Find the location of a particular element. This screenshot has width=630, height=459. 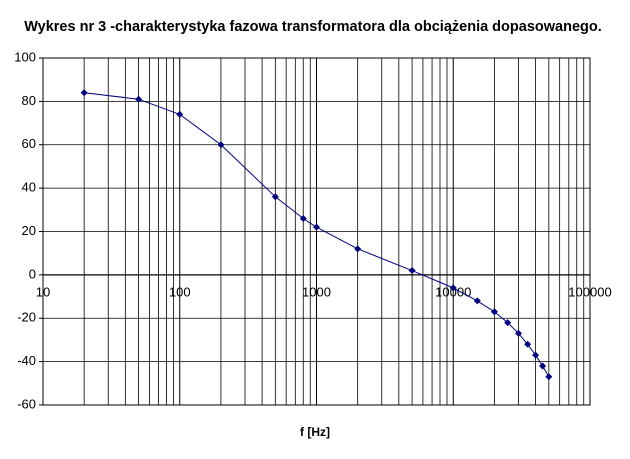

y-tick-label: -20 is located at coordinates (26, 317).